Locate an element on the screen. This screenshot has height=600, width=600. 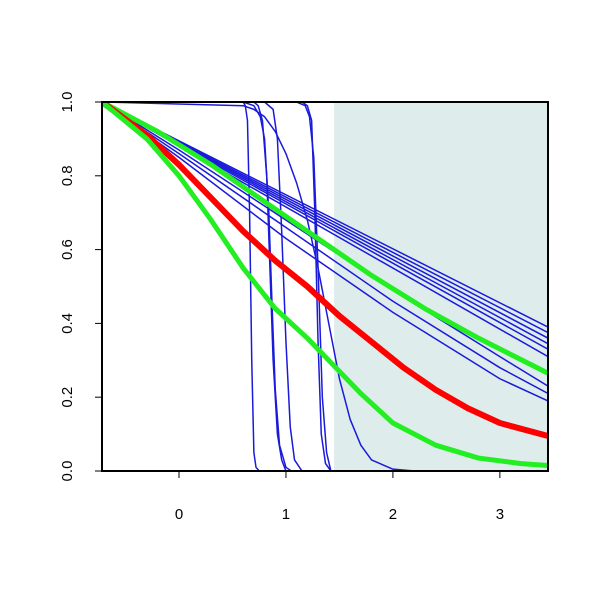
x-tick-label: 0 is located at coordinates (179, 514).